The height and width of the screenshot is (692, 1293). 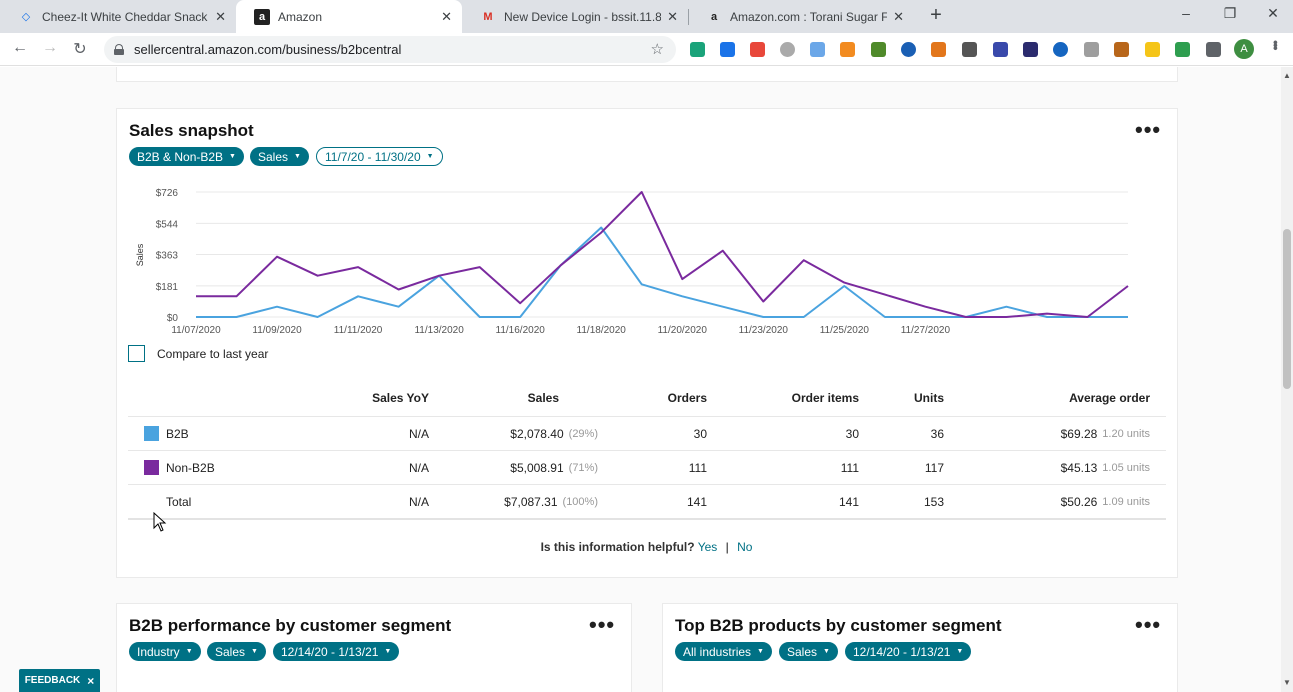 What do you see at coordinates (1126, 501) in the screenshot?
I see `avg-units: 1.09 units` at bounding box center [1126, 501].